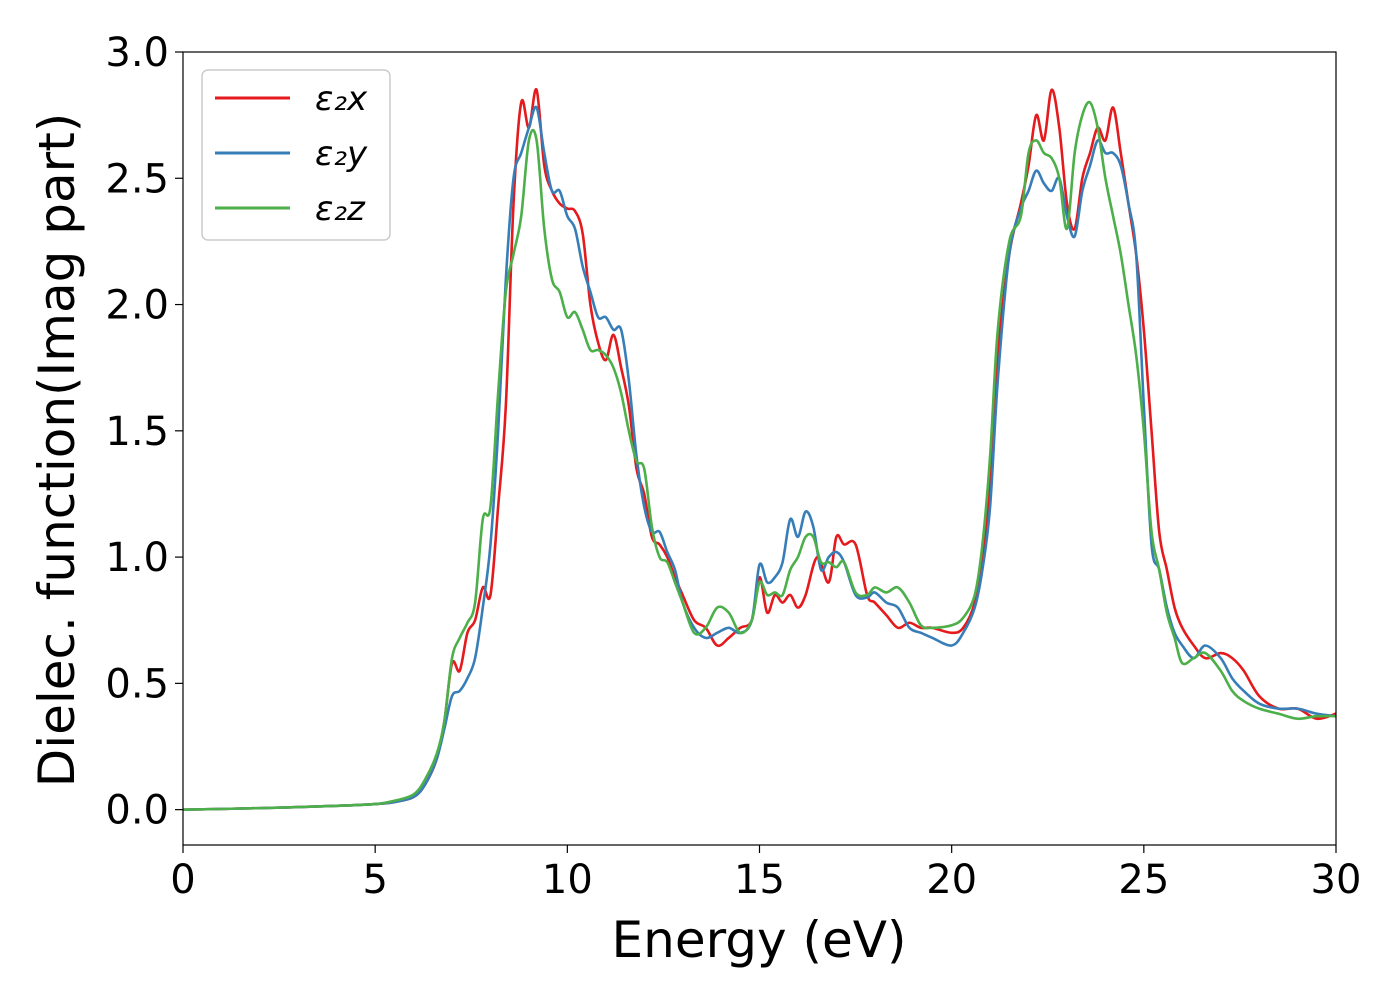 Image resolution: width=1400 pixels, height=1000 pixels. What do you see at coordinates (1336, 880) in the screenshot?
I see `x-tick-label: 30` at bounding box center [1336, 880].